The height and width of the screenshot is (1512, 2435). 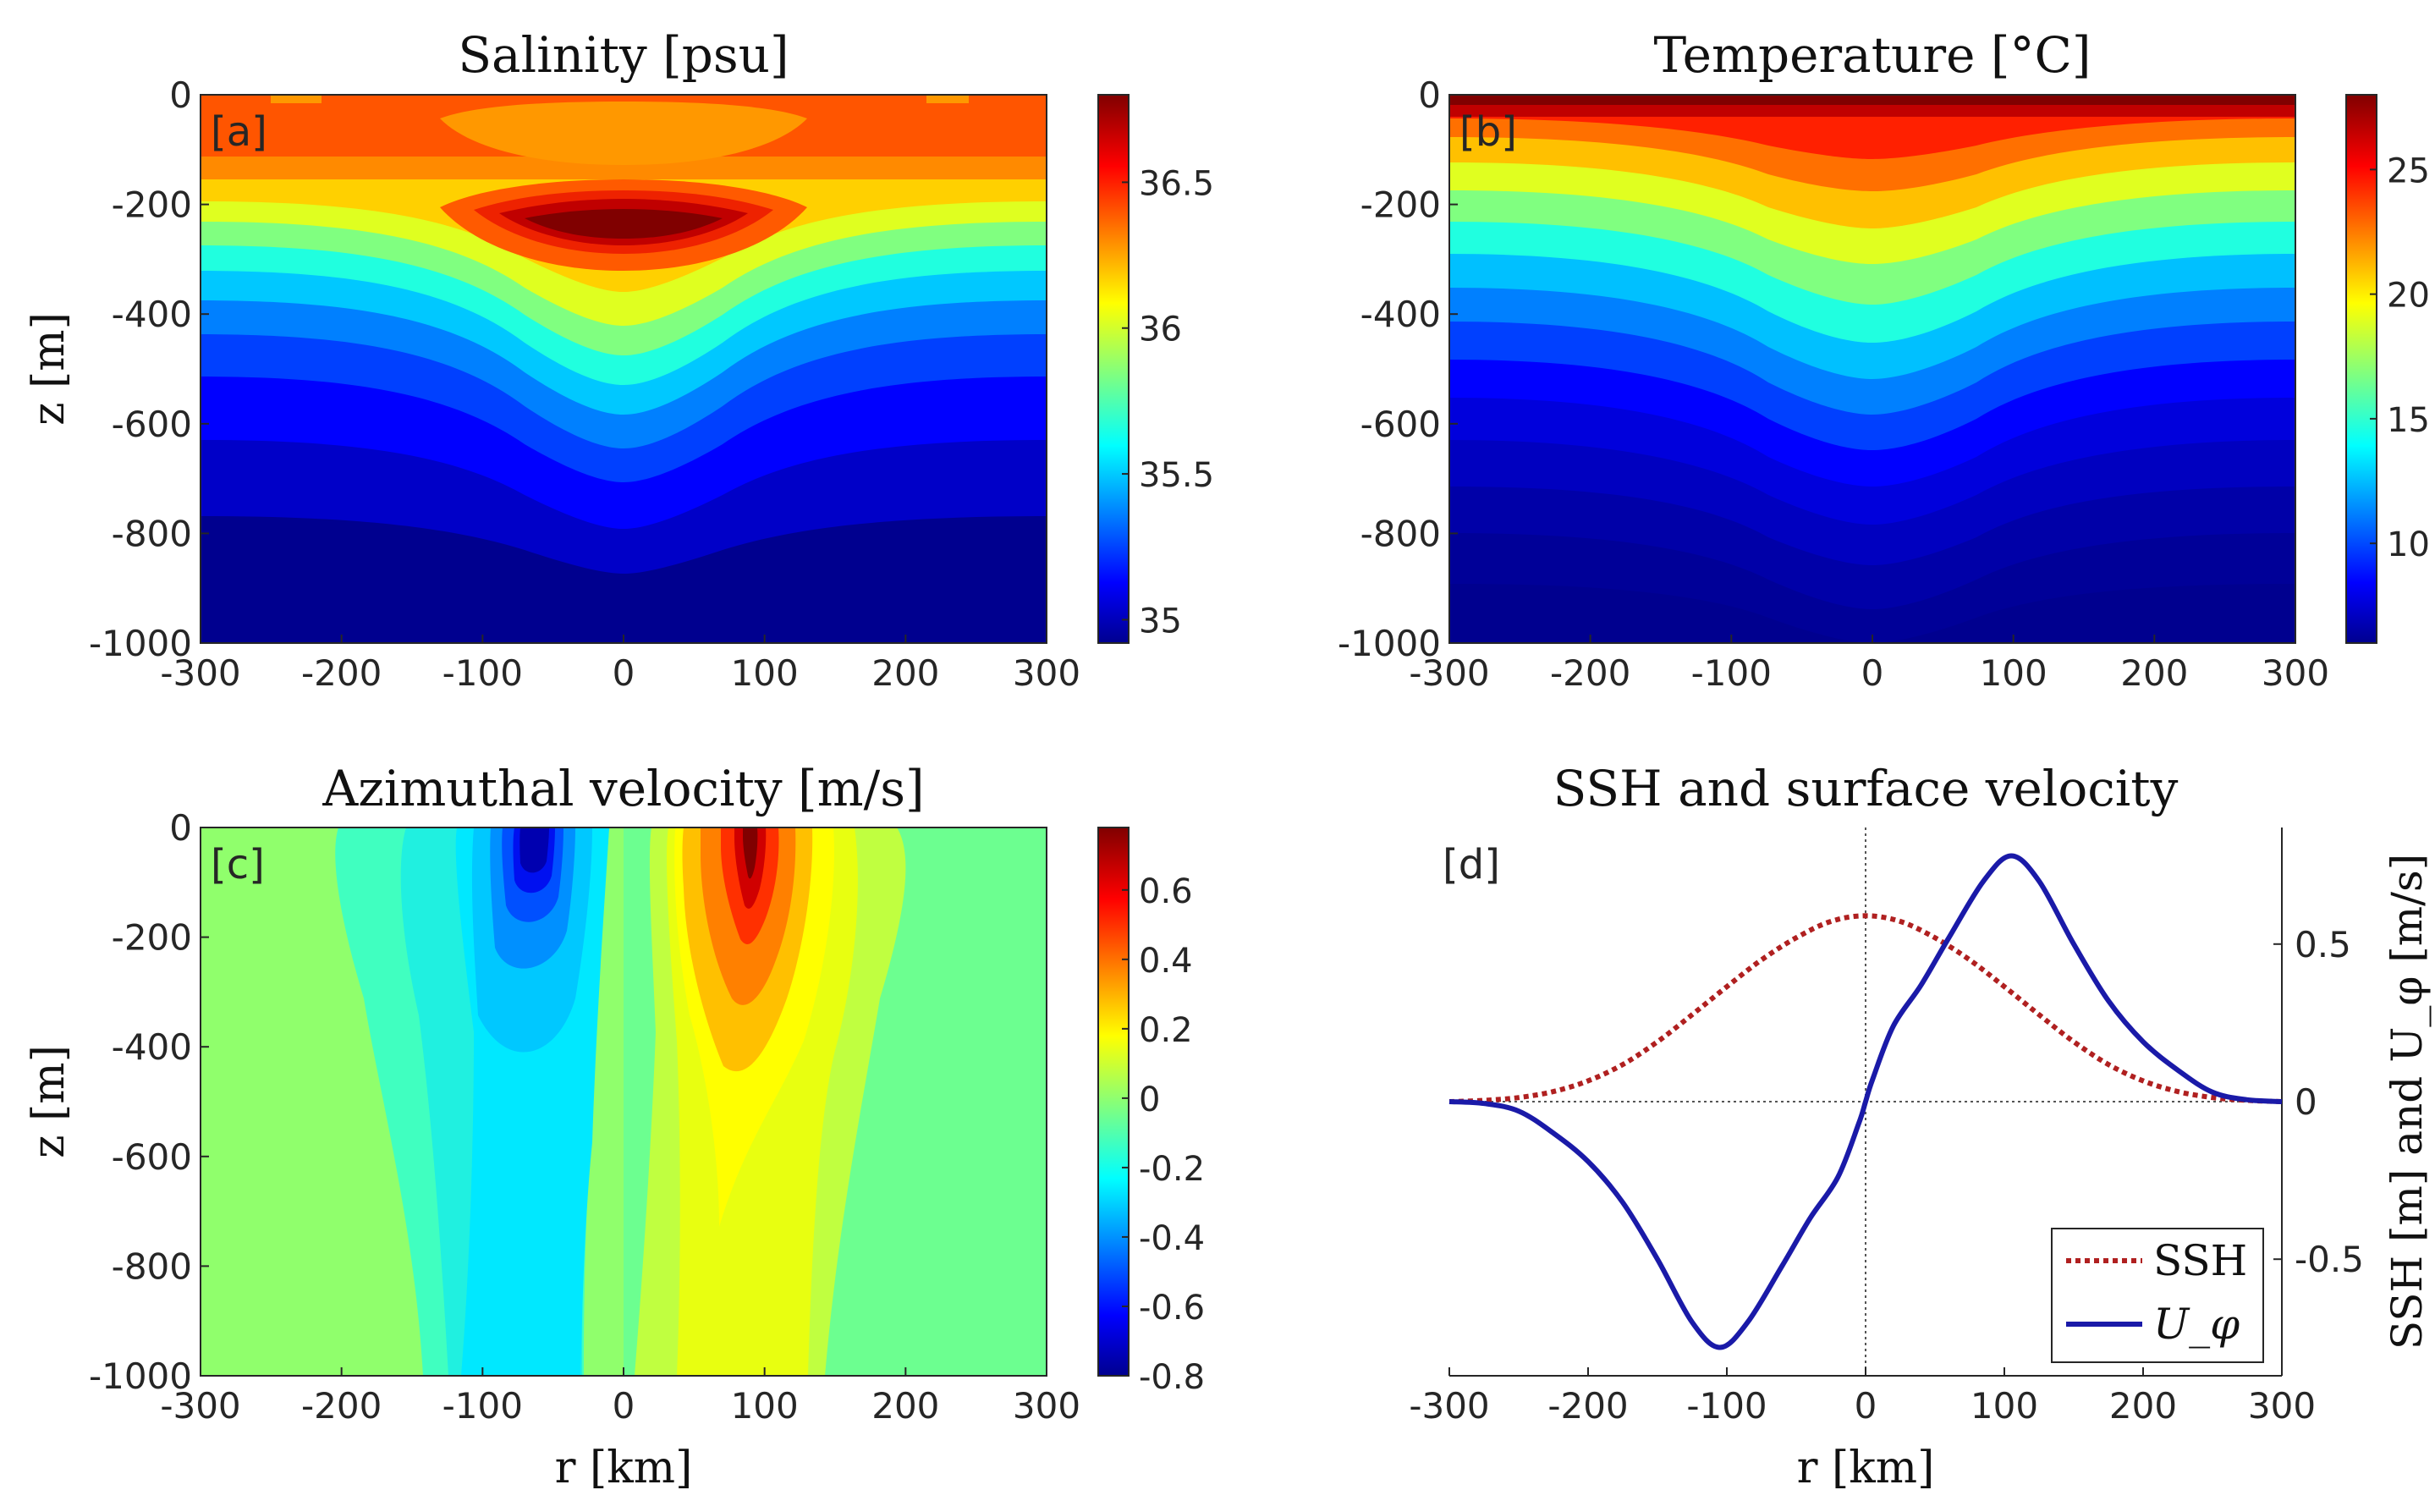 I want to click on colorbar-tick-label: 35, so click(x=1160, y=622).